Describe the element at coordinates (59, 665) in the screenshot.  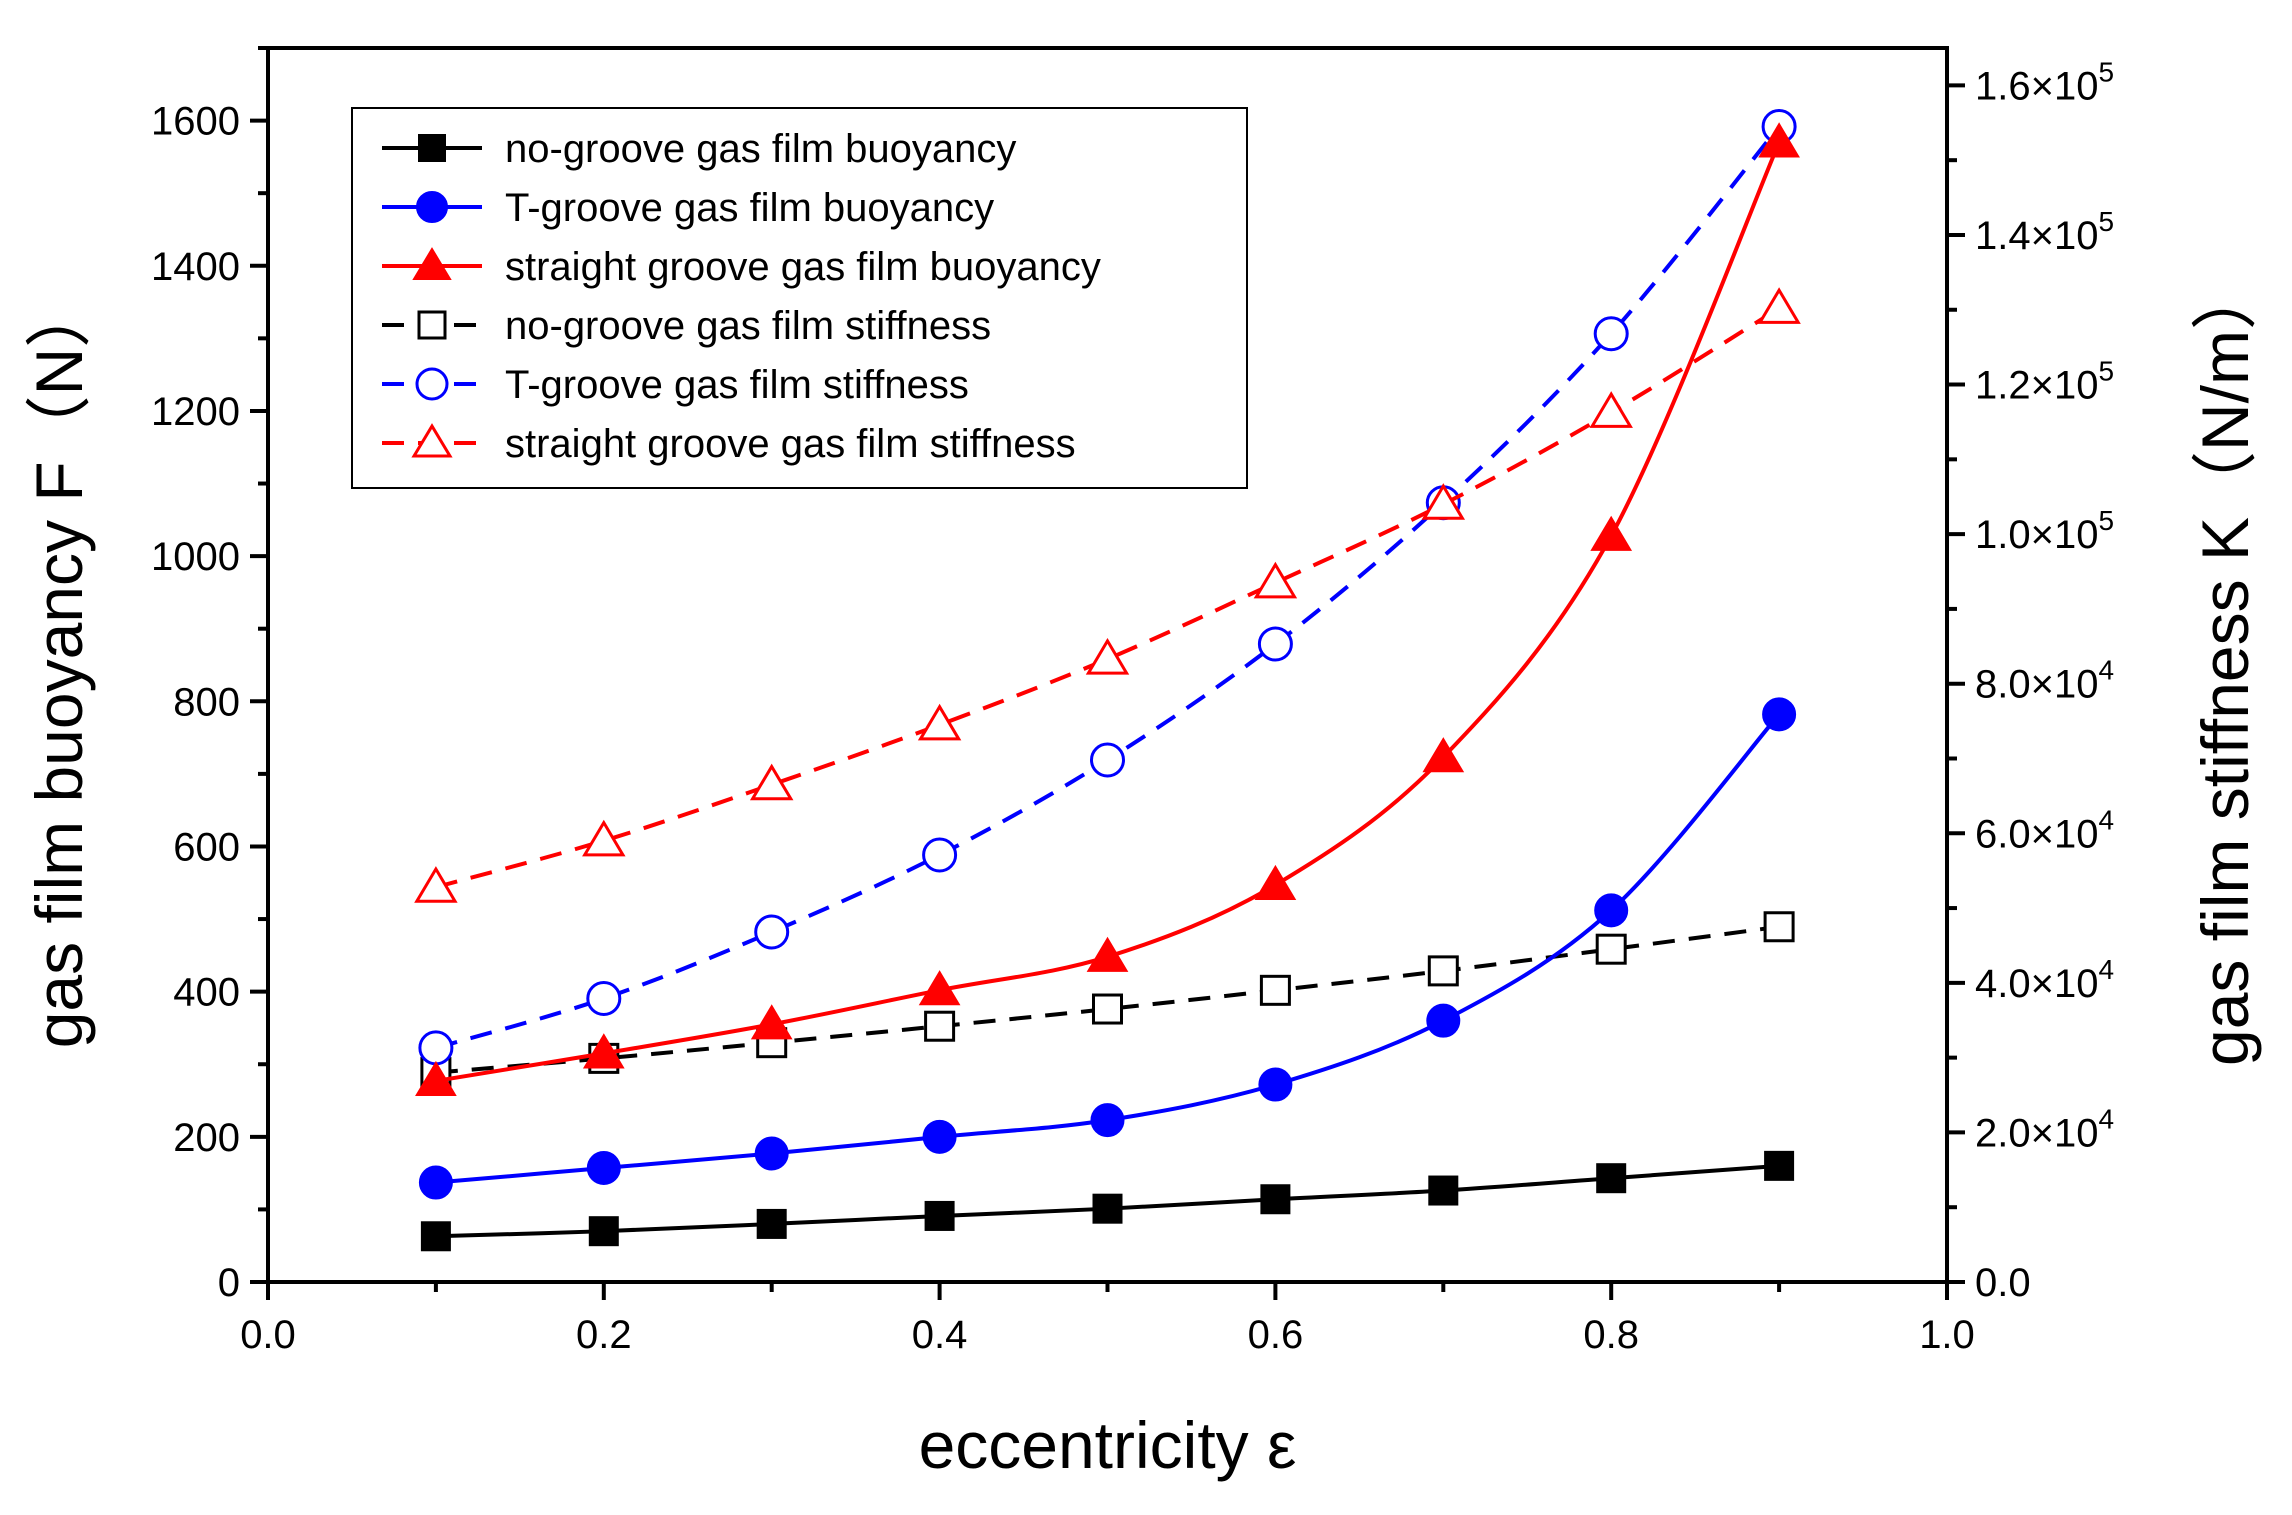
I see `y-axis-left-title: gas film buoyancy F（N）` at that location.